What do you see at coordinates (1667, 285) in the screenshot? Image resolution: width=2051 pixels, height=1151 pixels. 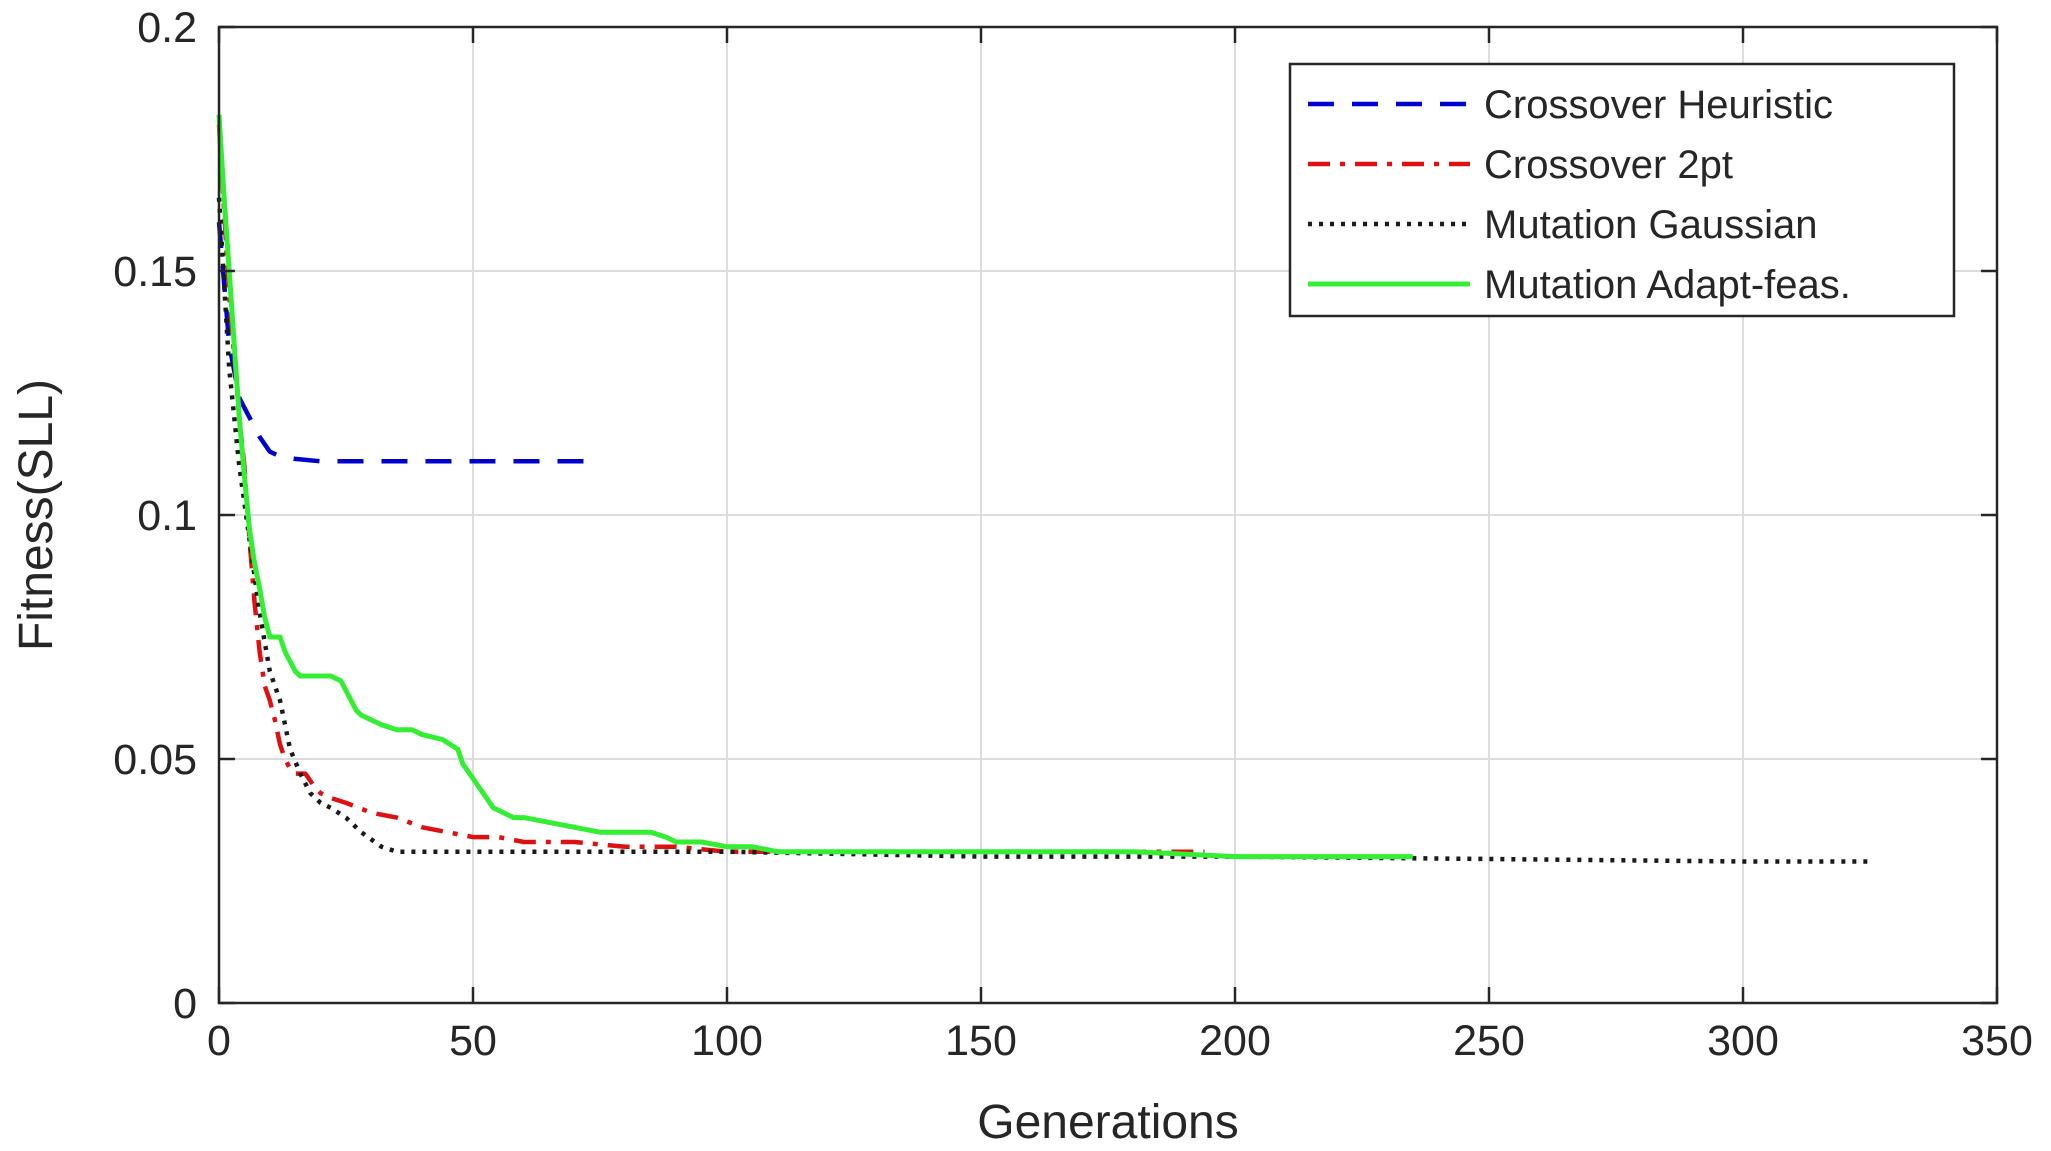 I see `legend-label-4: Mutation Adapt-feas.` at bounding box center [1667, 285].